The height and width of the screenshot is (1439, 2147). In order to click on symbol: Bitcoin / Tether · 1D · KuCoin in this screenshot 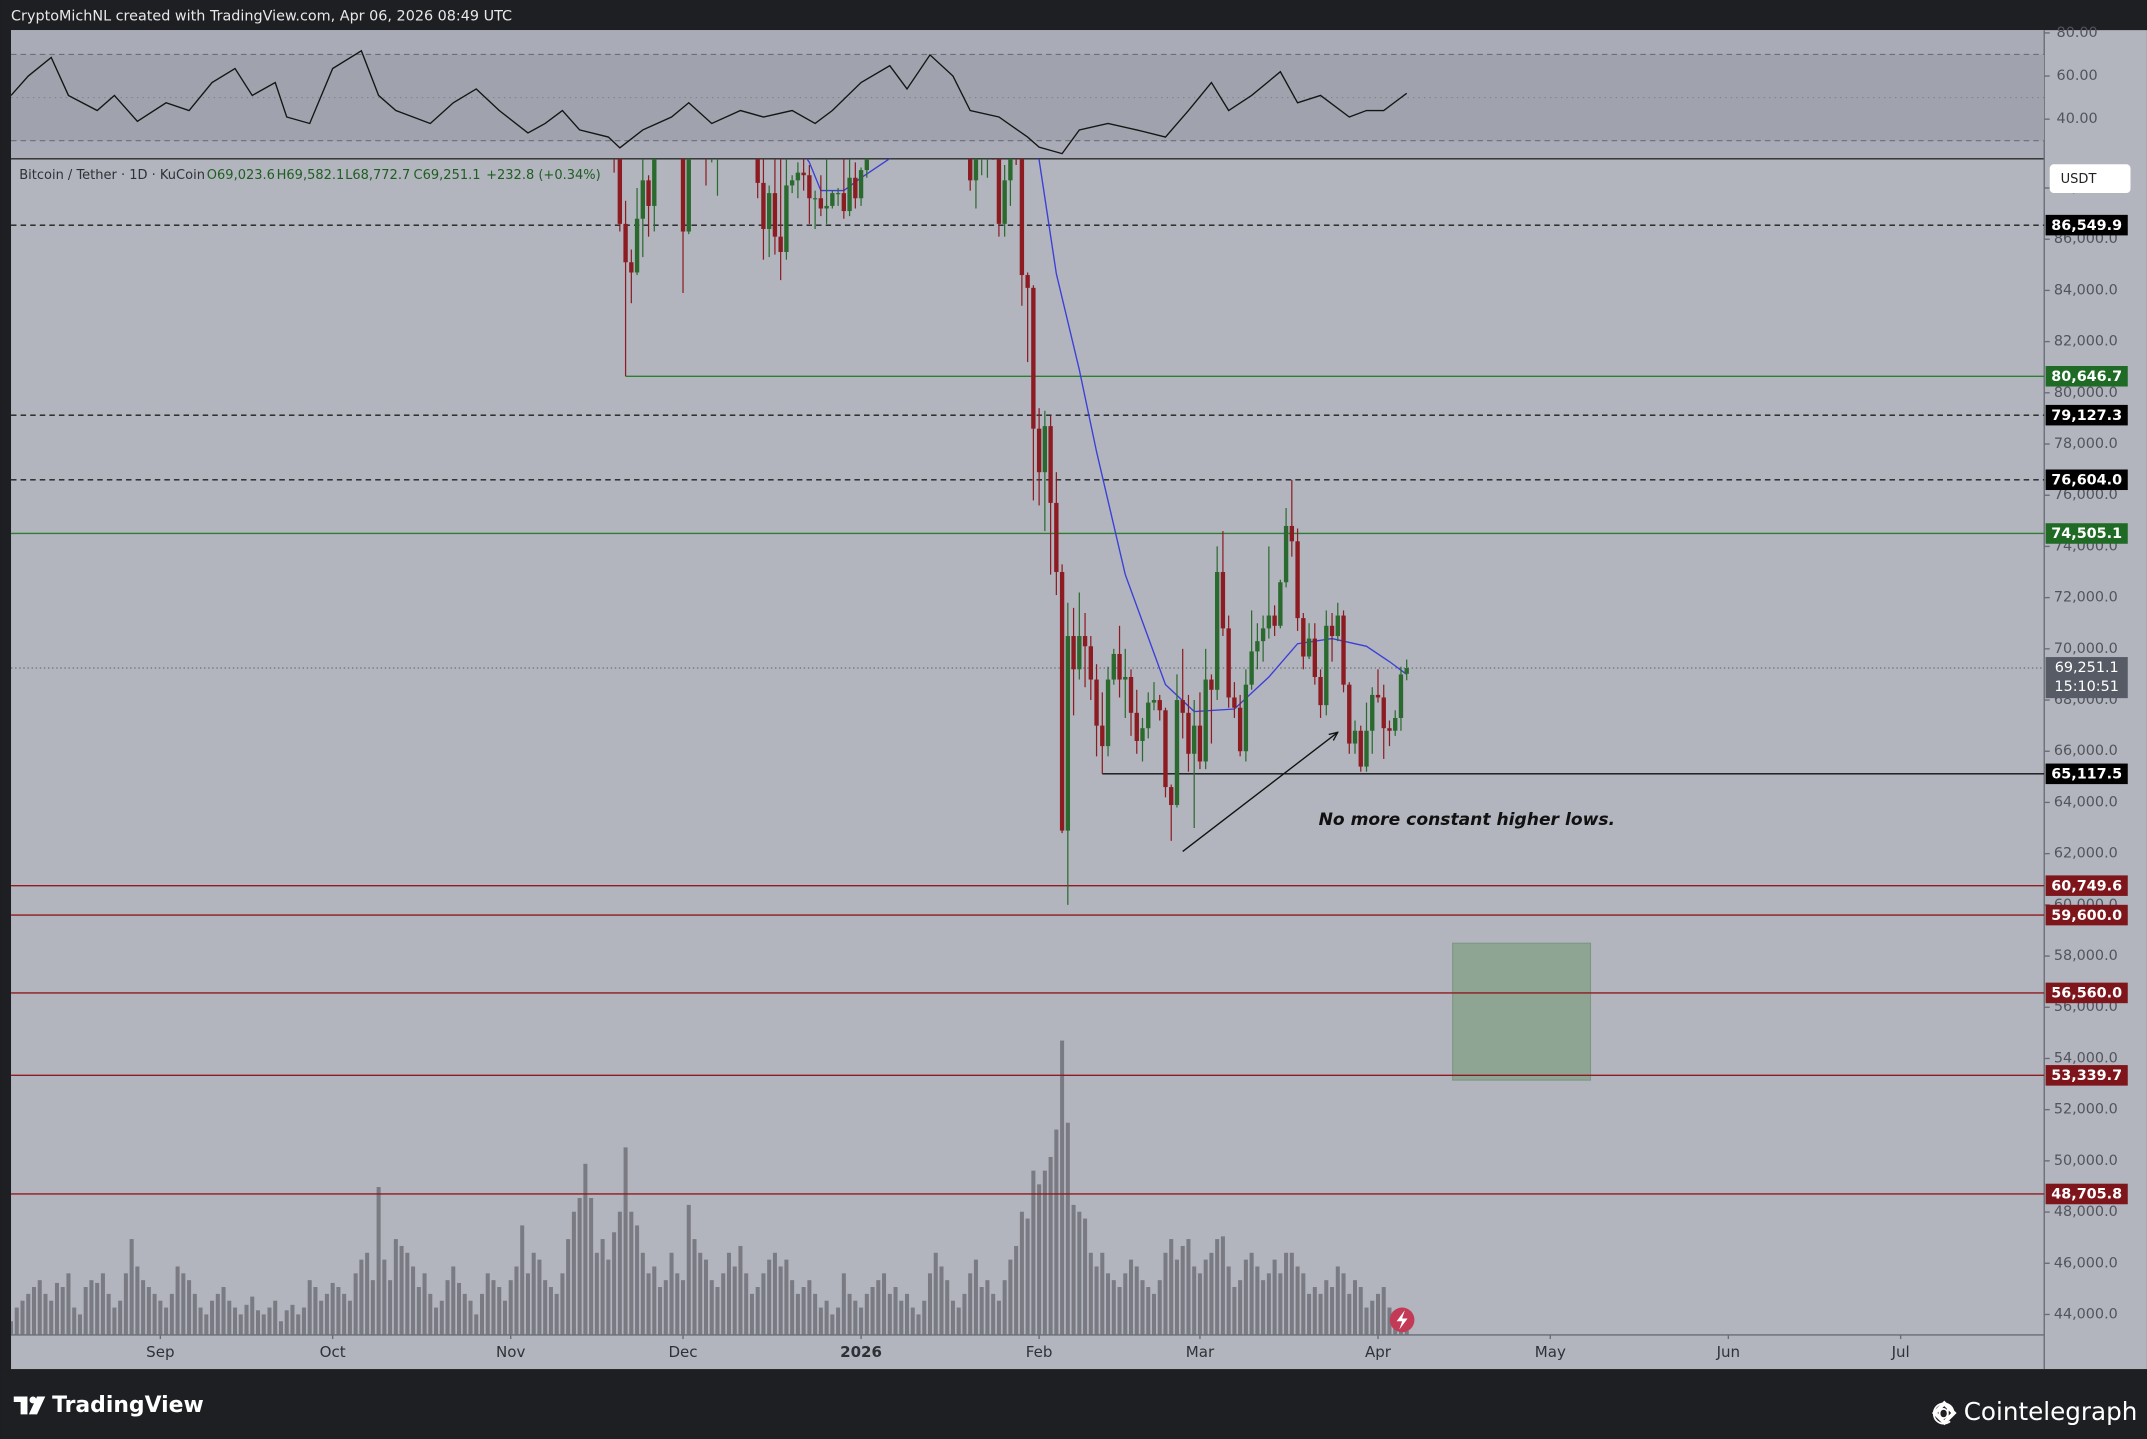, I will do `click(112, 175)`.